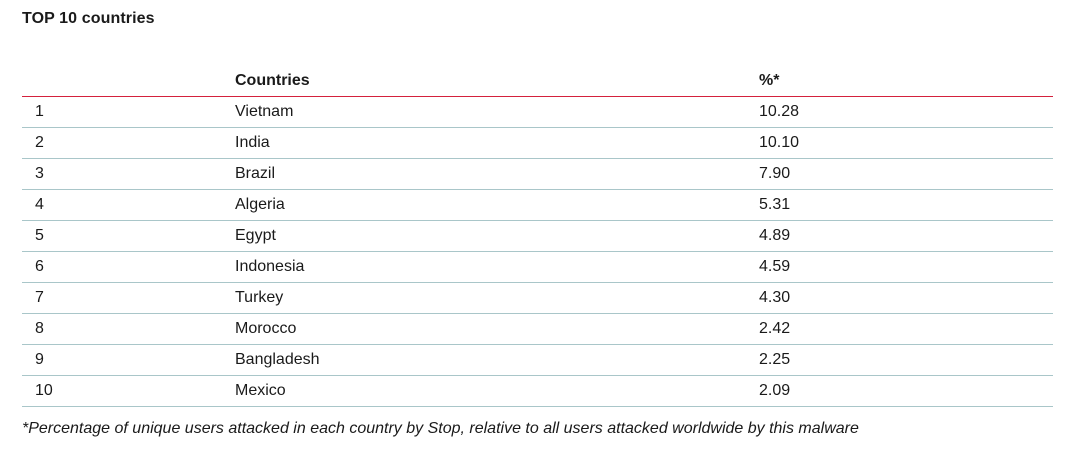 The image size is (1080, 451). Describe the element at coordinates (39, 359) in the screenshot. I see `rank-cell: 9` at that location.